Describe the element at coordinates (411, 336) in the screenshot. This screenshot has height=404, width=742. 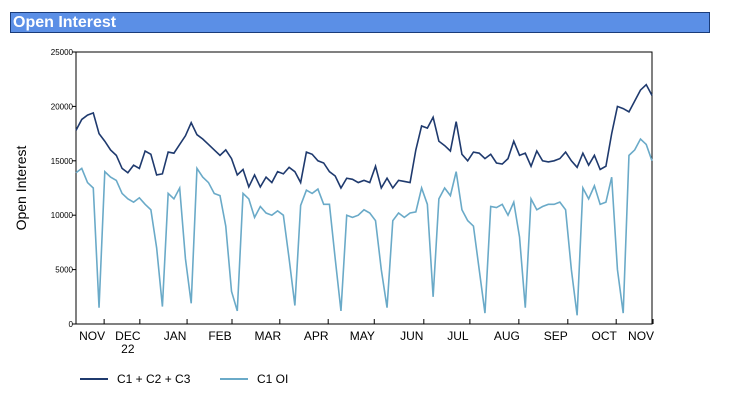
I see `x-tick-label: JUN` at that location.